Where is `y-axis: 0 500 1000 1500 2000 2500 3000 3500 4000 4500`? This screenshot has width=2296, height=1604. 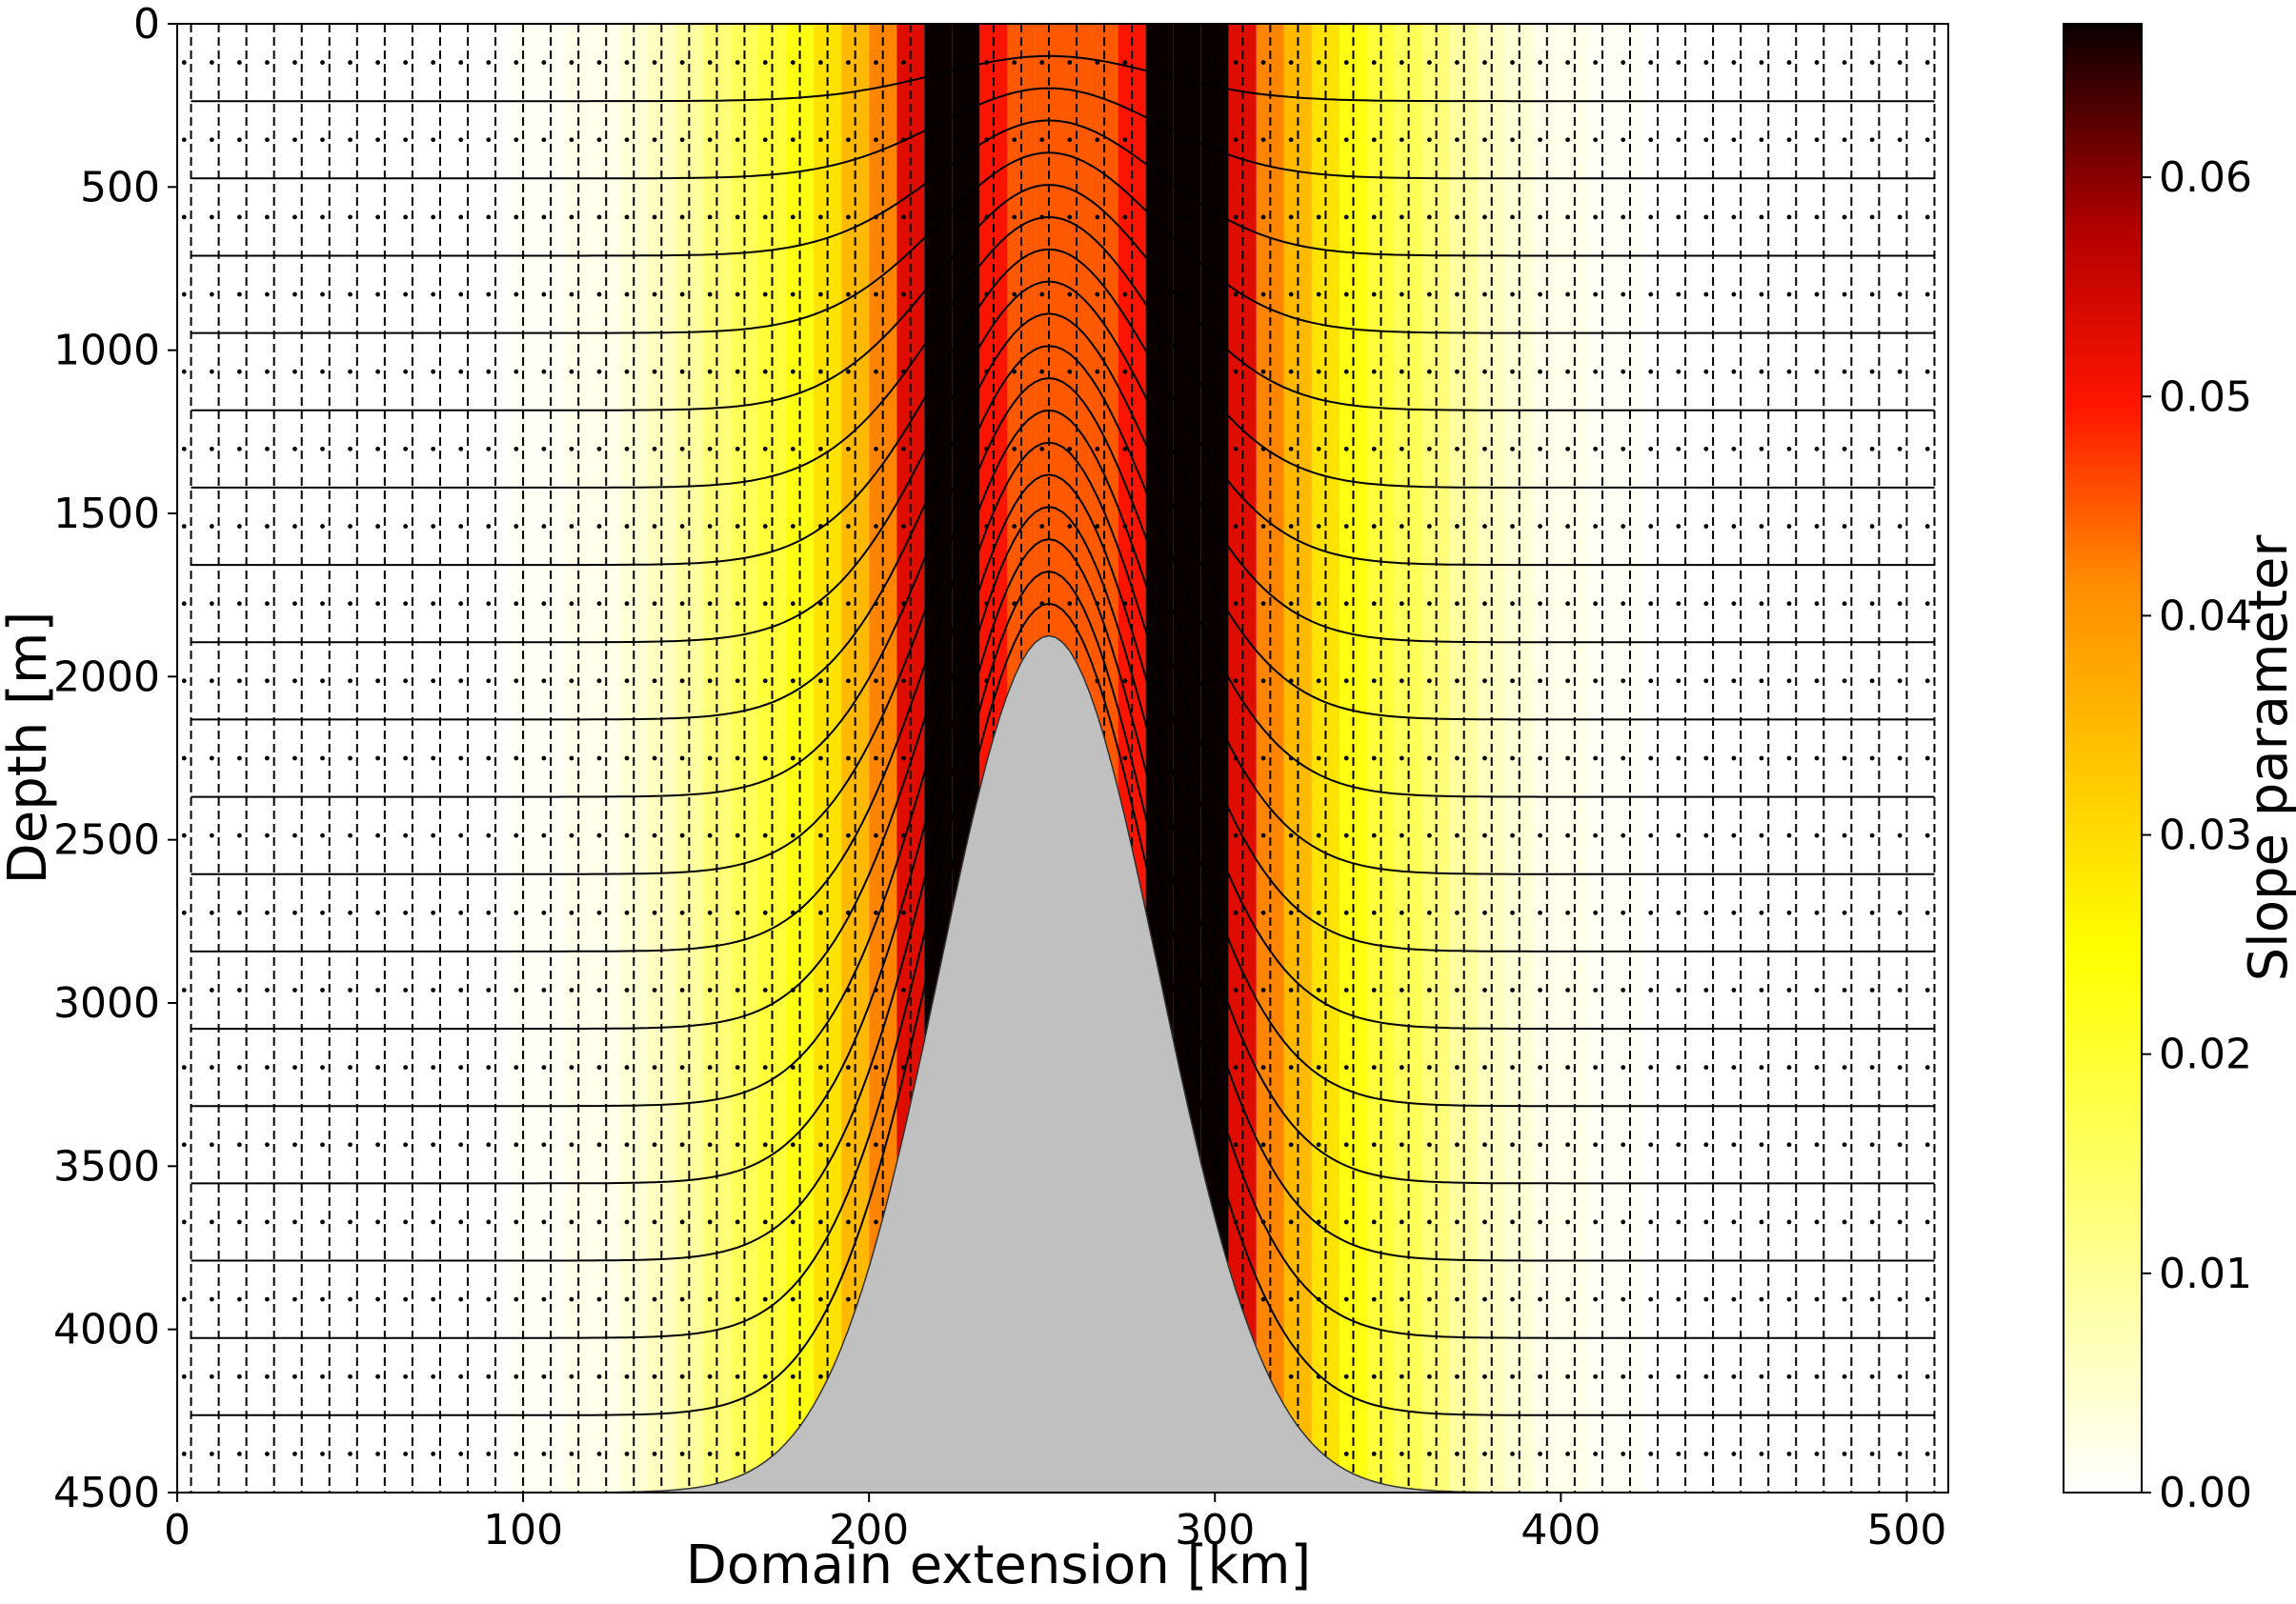 y-axis: 0 500 1000 1500 2000 2500 3000 3500 4000 4500 is located at coordinates (115, 758).